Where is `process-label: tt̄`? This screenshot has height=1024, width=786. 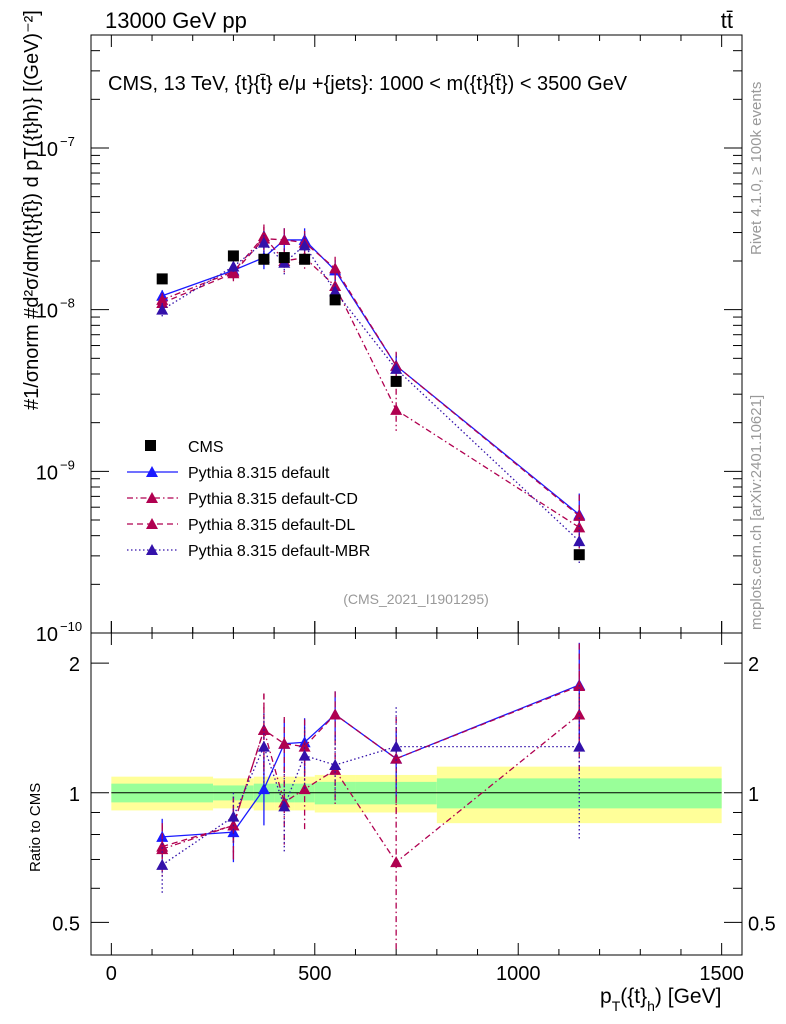
process-label: tt̄ is located at coordinates (727, 20).